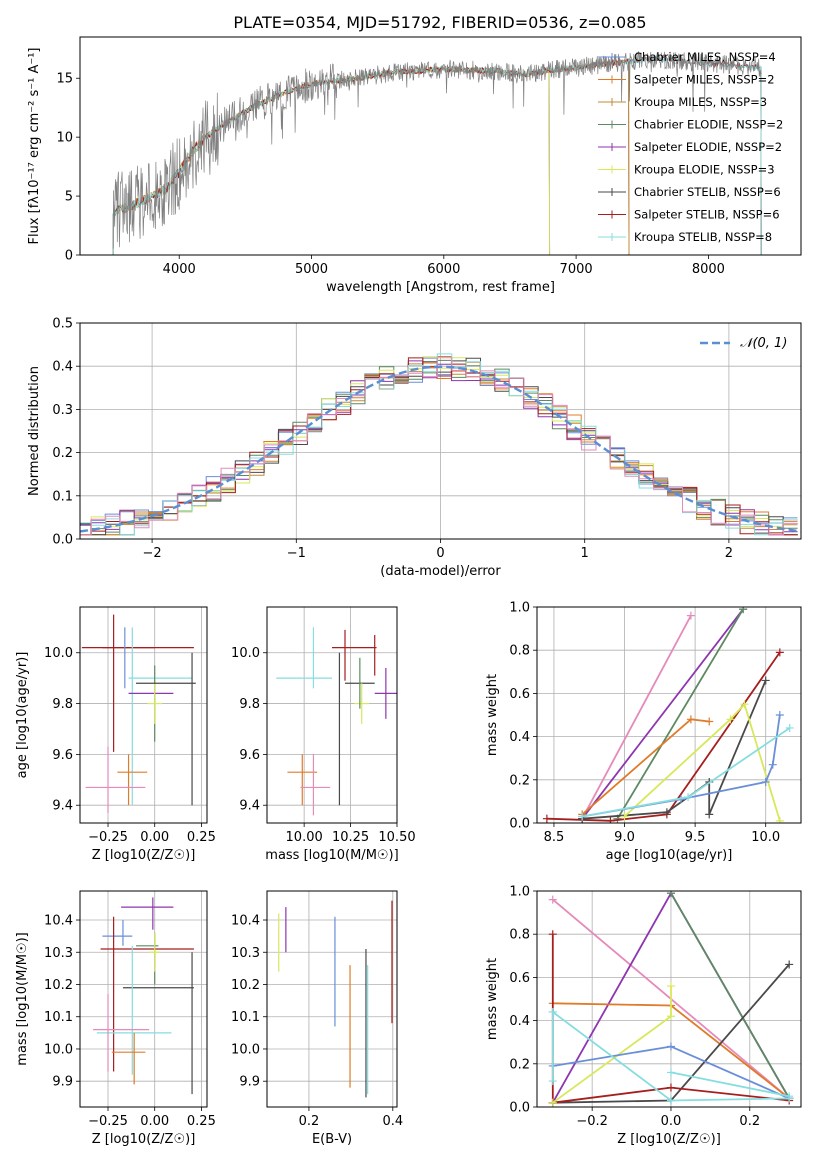  I want to click on x-tick-label: 0.0, so click(671, 1121).